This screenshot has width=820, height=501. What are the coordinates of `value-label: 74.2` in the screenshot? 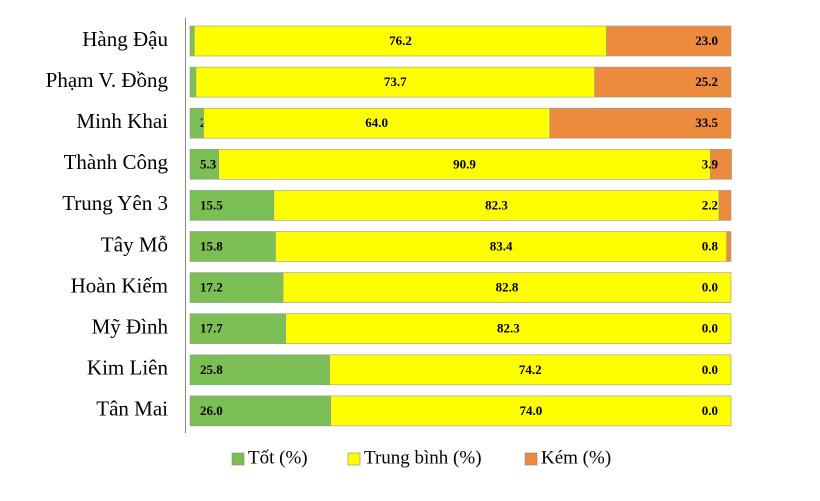 It's located at (530, 369).